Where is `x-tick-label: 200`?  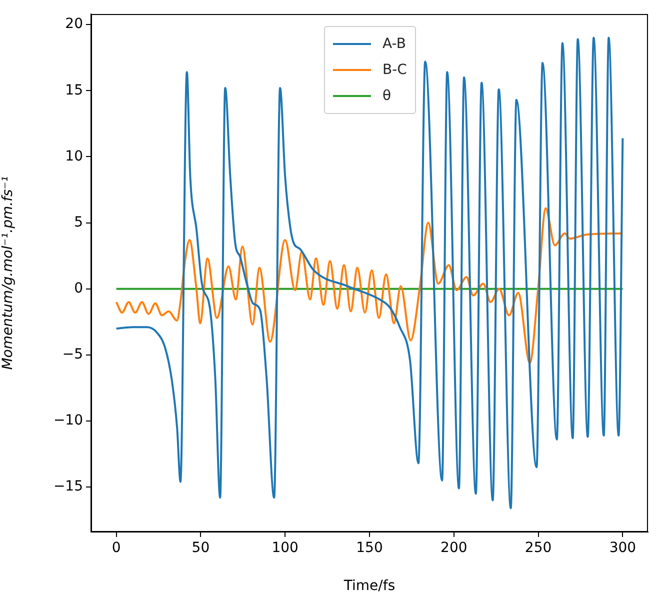
x-tick-label: 200 is located at coordinates (454, 548).